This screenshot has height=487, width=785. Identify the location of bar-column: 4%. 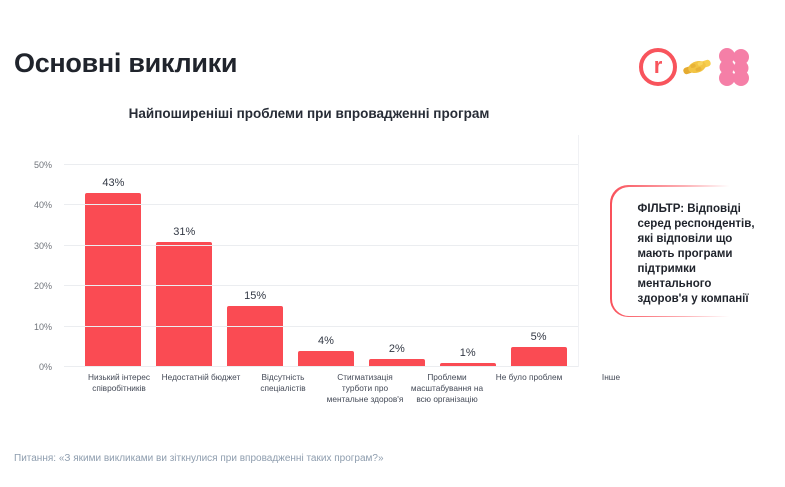
(326, 266).